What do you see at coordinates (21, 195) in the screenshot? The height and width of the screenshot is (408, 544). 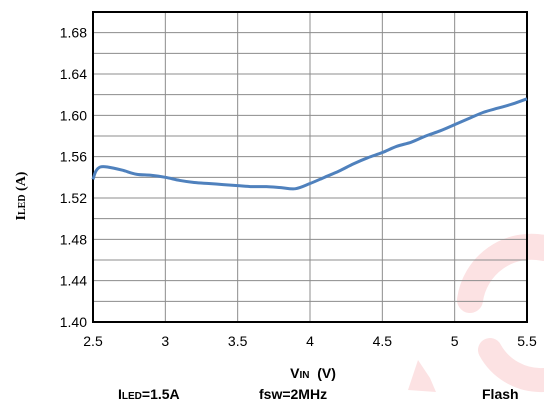 I see `y-axis-label: ILED (A)` at bounding box center [21, 195].